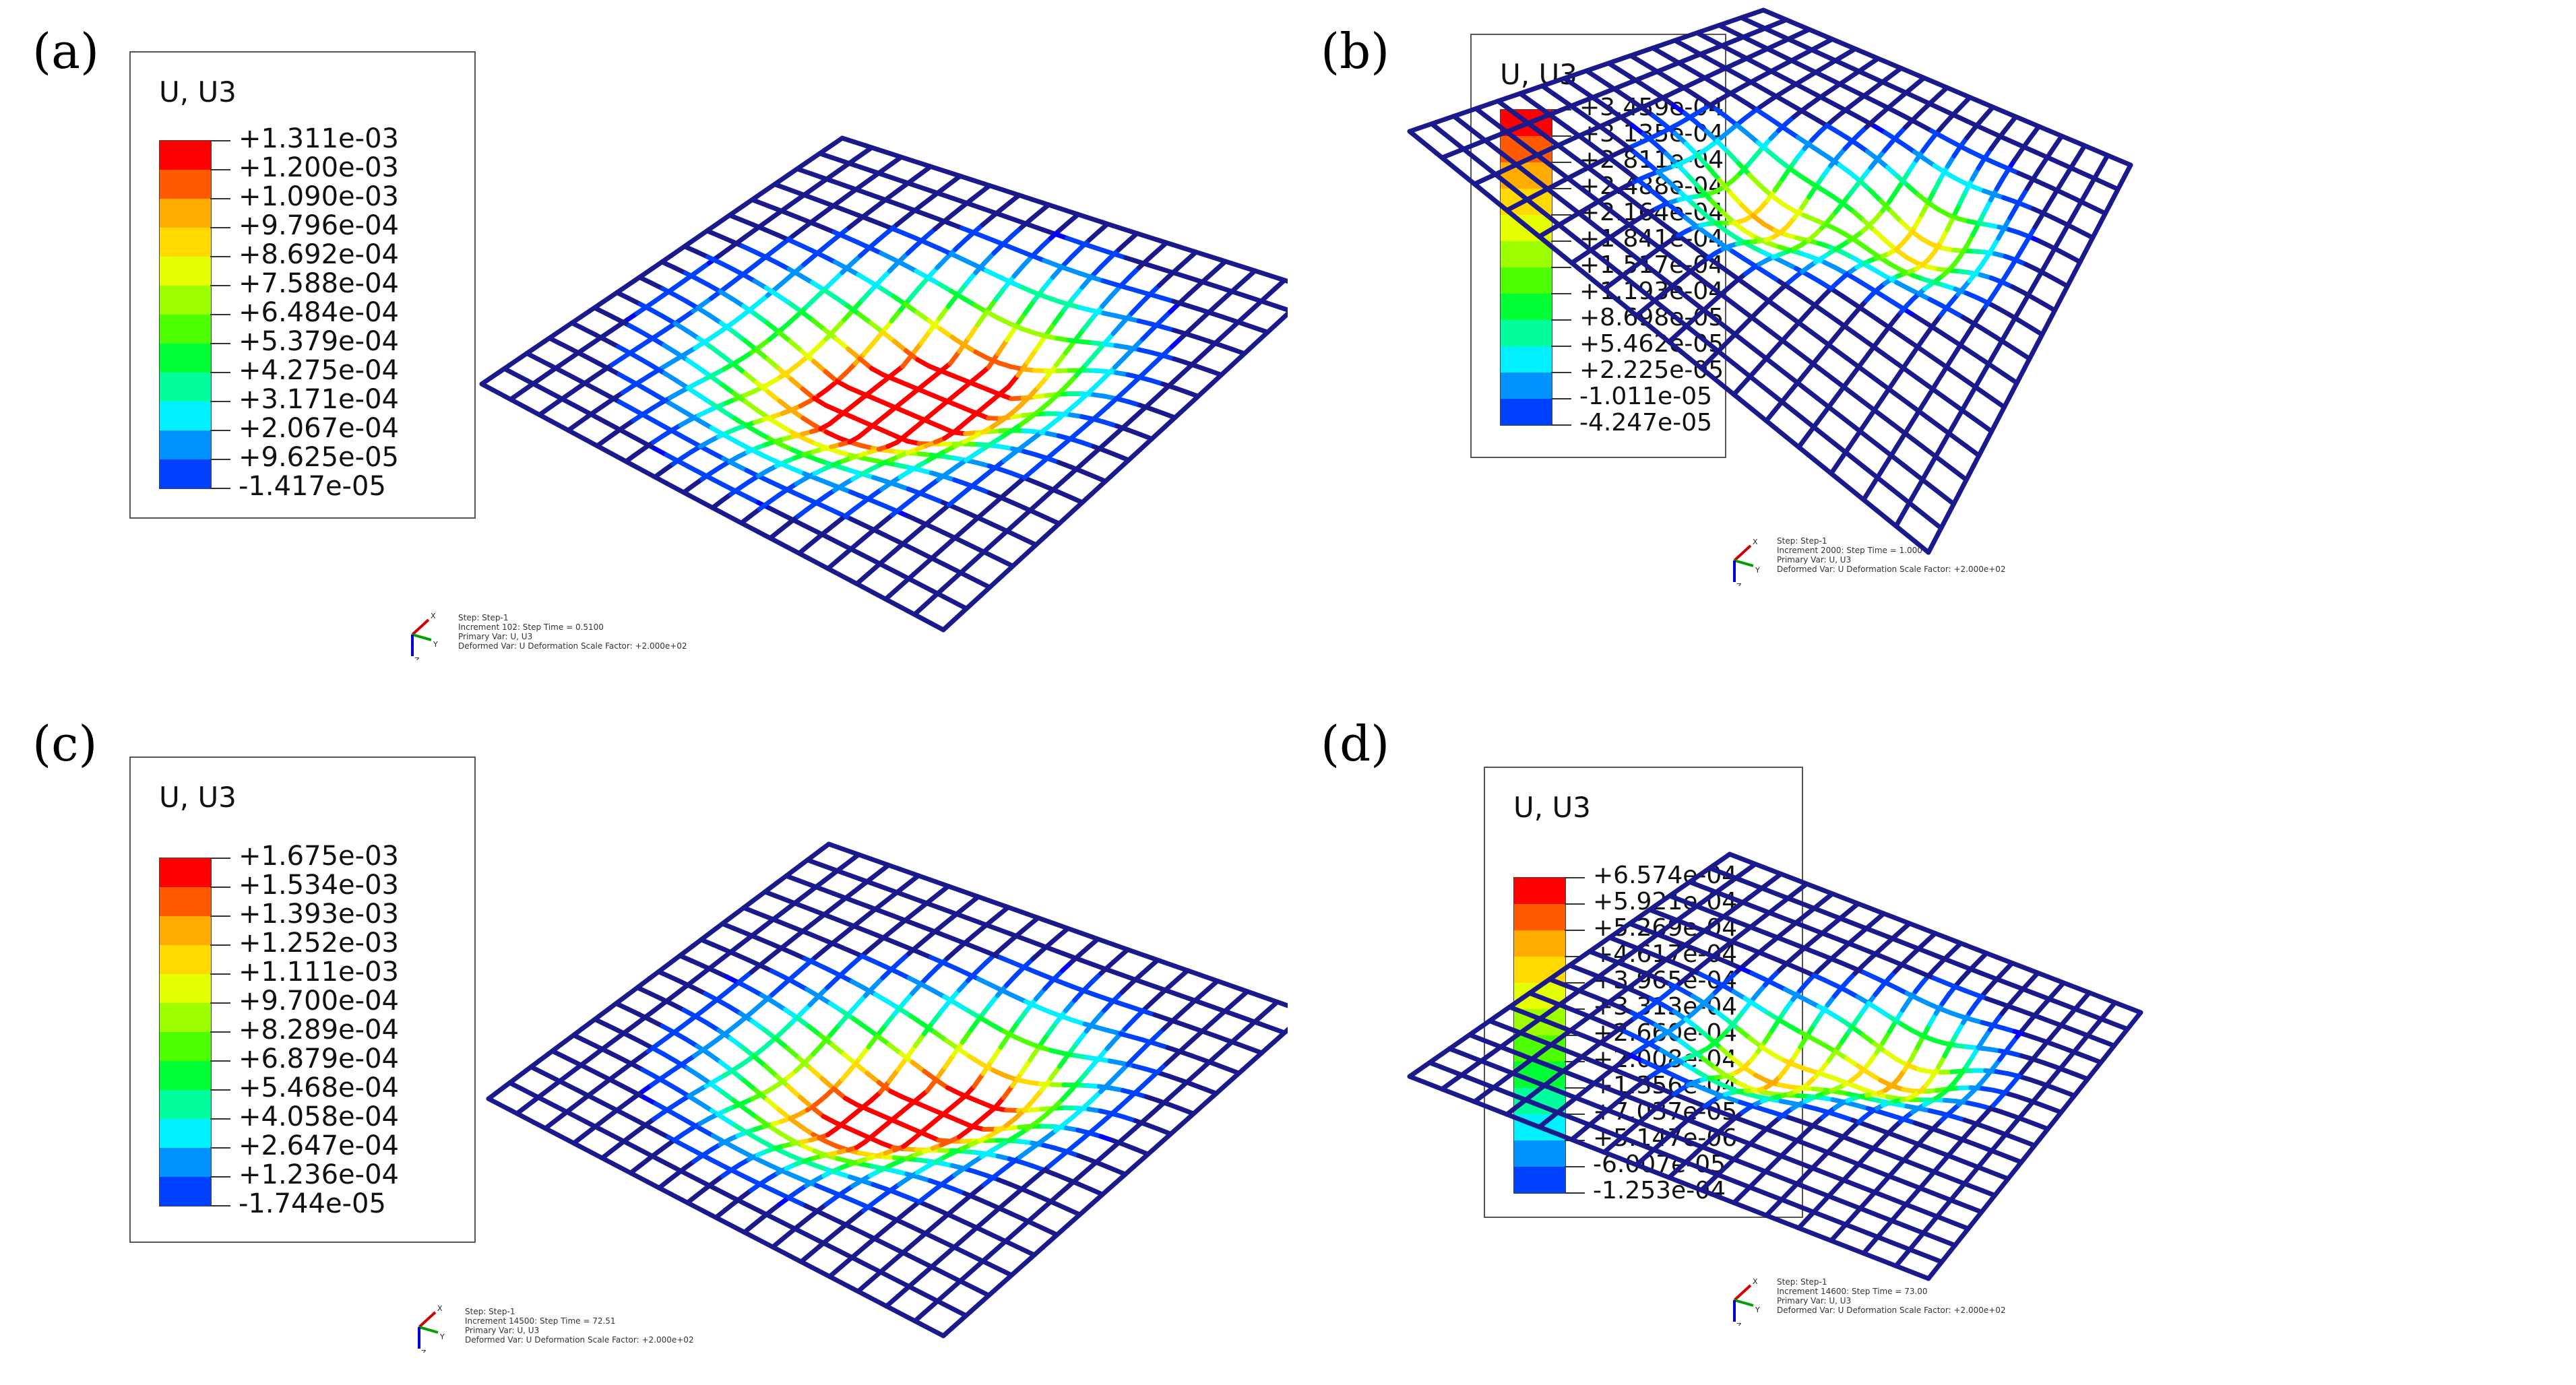 The image size is (2576, 1385). I want to click on legend-value: +1.534e-03, so click(319, 886).